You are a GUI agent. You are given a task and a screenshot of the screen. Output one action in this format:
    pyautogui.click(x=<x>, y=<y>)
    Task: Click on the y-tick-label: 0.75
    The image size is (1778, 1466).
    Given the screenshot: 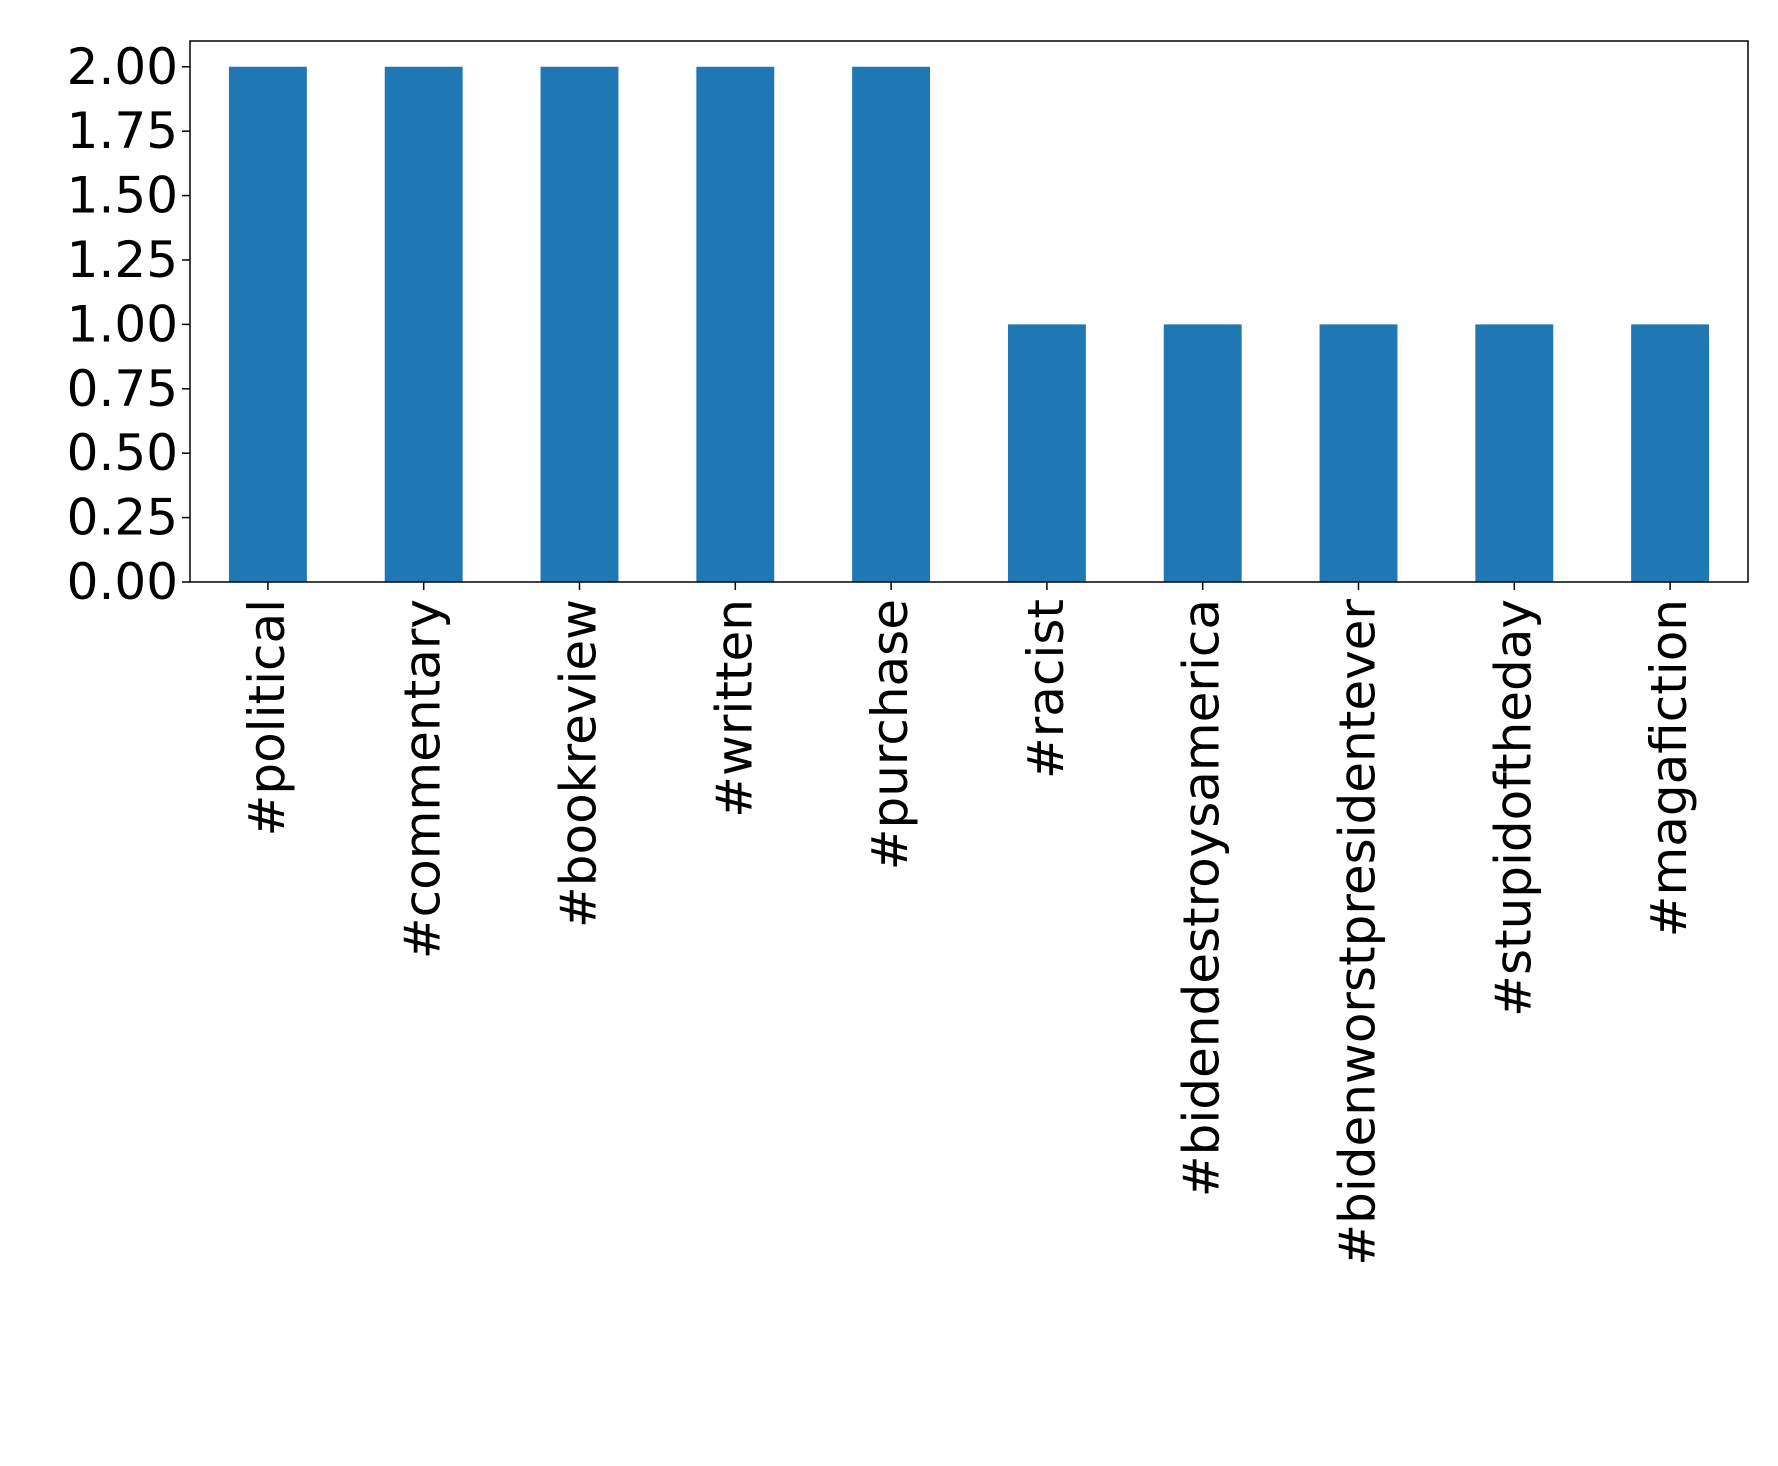 What is the action you would take?
    pyautogui.click(x=122, y=389)
    